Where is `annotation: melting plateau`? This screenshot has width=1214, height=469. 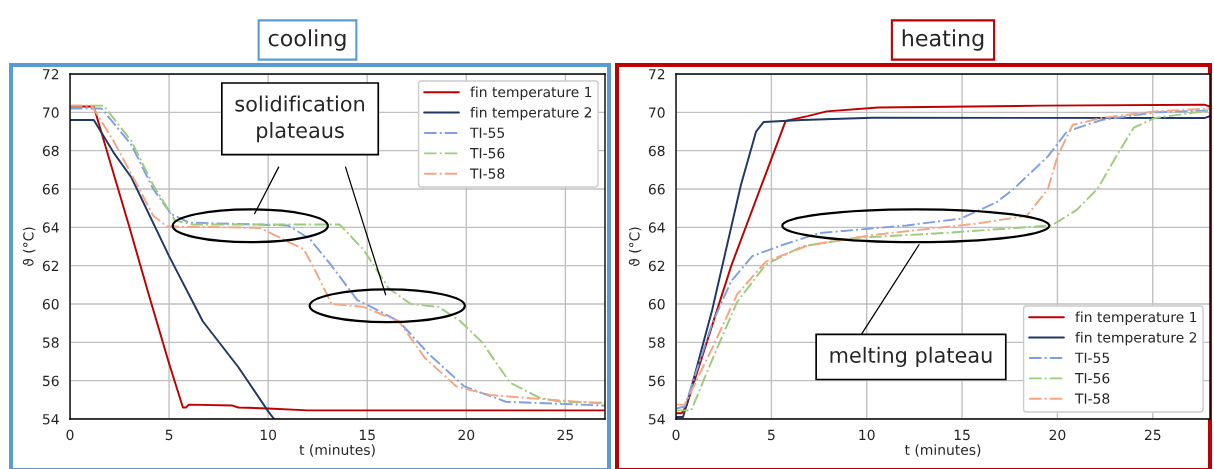 annotation: melting plateau is located at coordinates (911, 356).